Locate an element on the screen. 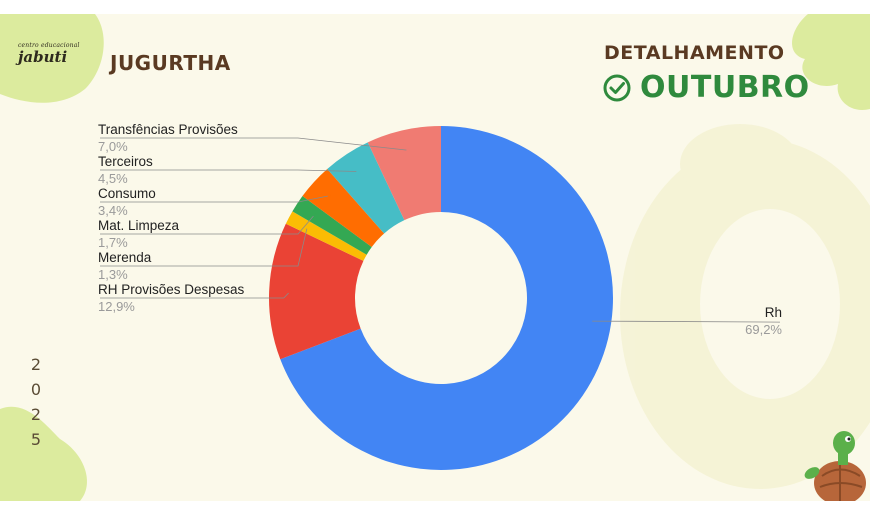 Image resolution: width=870 pixels, height=515 pixels. top-left-leaf-decor is located at coordinates (52, 58).